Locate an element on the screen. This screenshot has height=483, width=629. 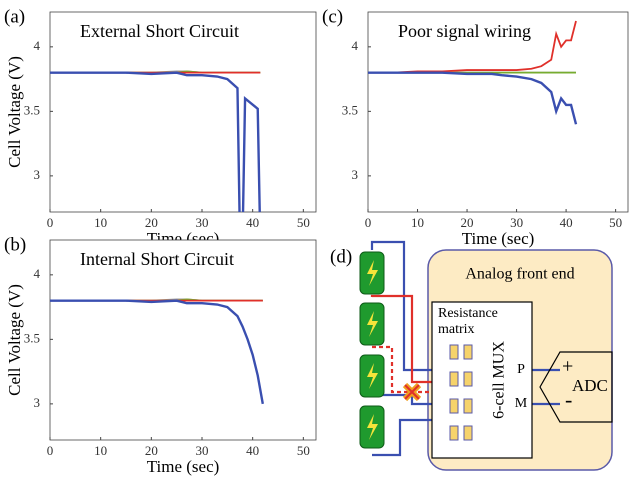
chart-title: External Short Circuit is located at coordinates (159, 31).